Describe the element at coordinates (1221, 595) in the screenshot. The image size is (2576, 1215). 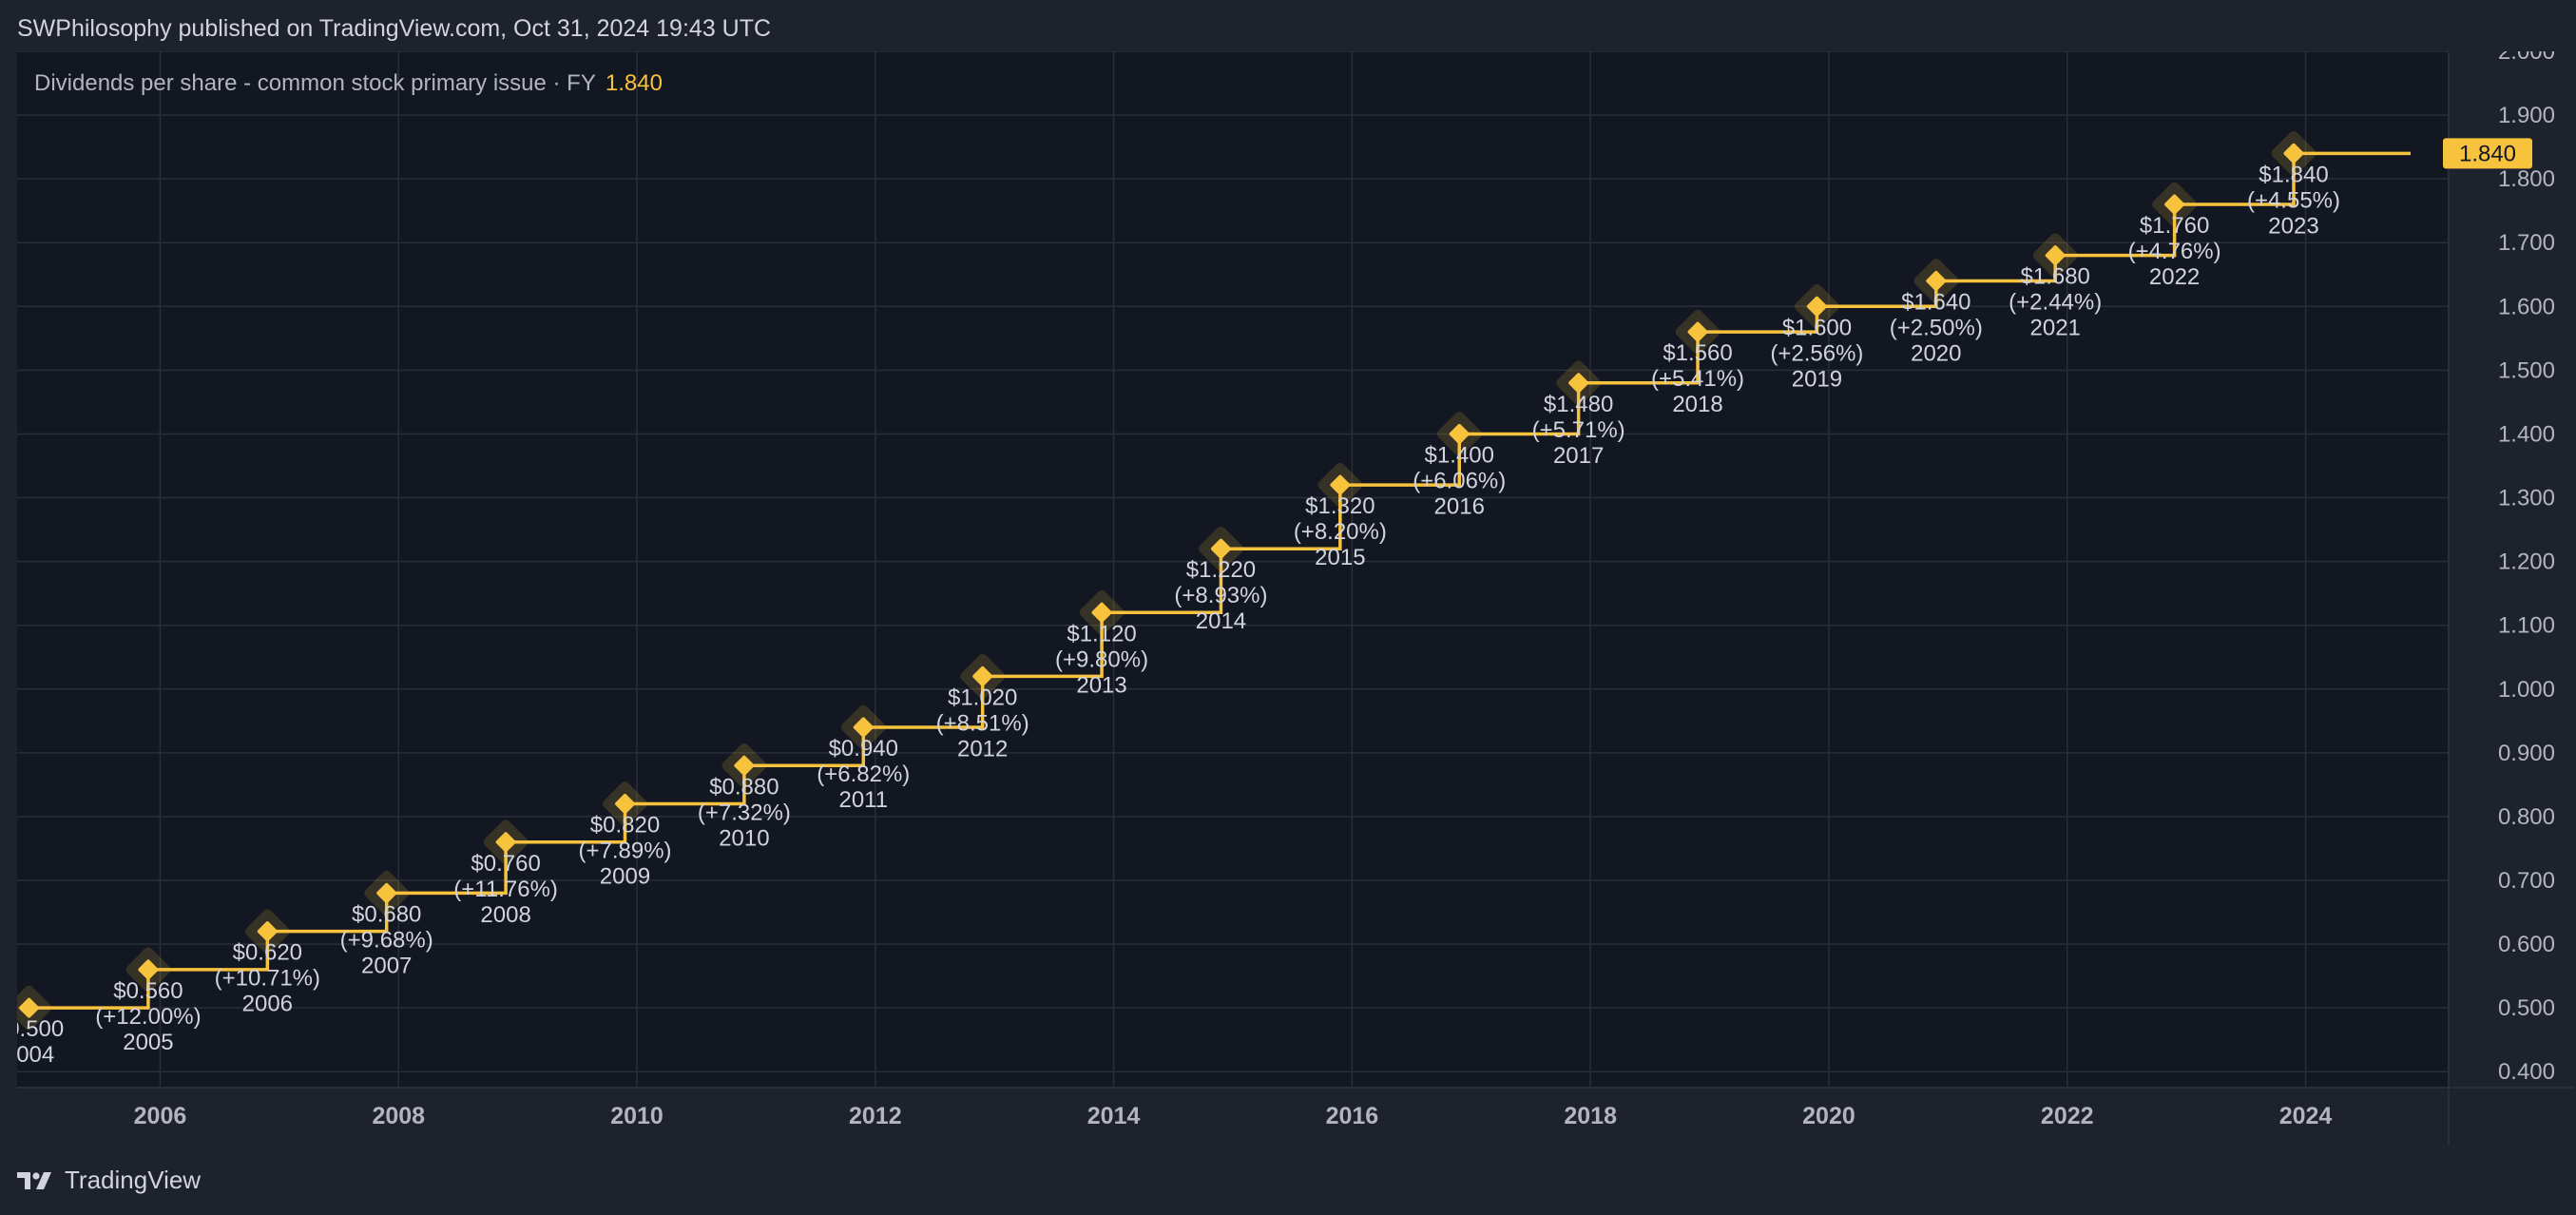
I see `label-change: (+8.93%)` at that location.